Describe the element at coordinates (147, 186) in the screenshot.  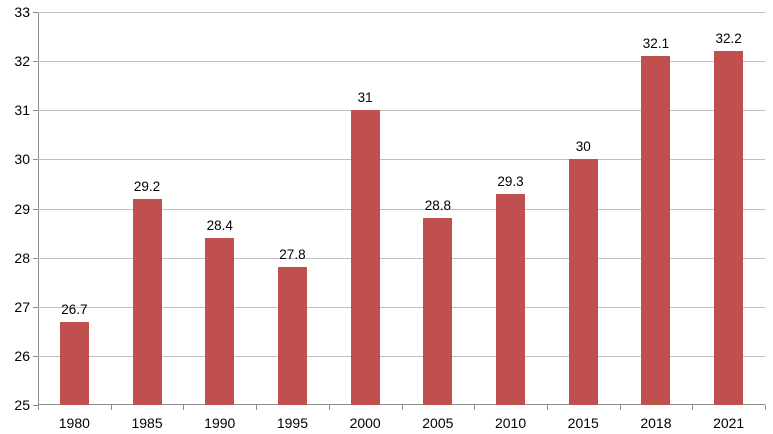
I see `value-label: 29.2` at that location.